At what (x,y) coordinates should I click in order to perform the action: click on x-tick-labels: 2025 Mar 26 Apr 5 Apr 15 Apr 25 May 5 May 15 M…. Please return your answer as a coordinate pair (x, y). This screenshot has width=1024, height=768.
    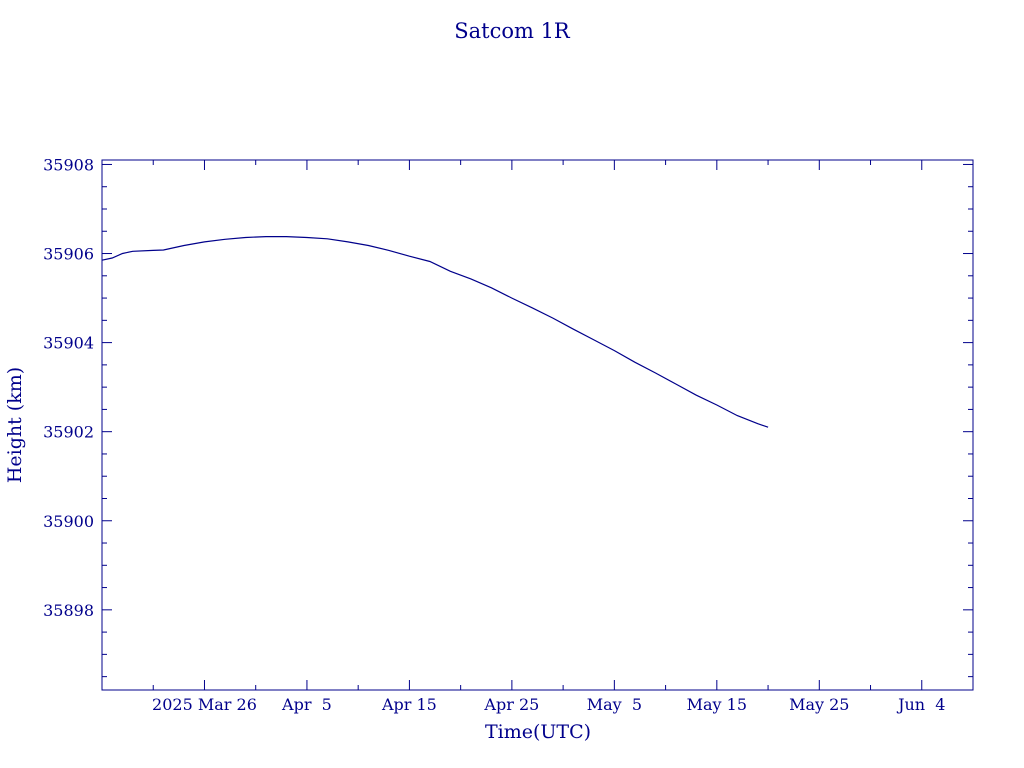
    Looking at the image, I should click on (548, 704).